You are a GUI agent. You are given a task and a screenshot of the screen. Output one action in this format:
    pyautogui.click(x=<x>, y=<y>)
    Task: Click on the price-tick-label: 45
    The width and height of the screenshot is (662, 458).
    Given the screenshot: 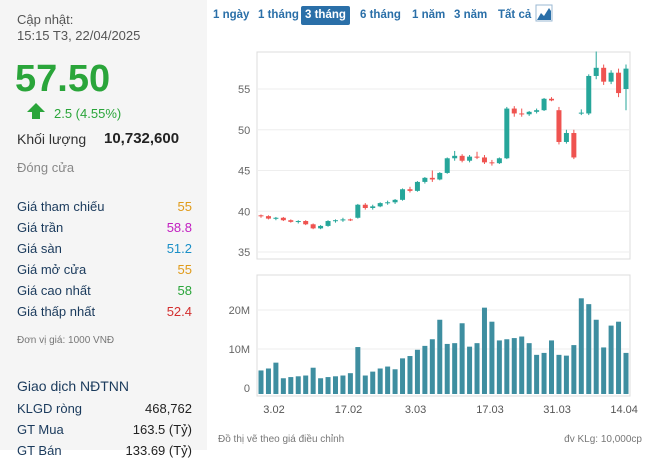 What is the action you would take?
    pyautogui.click(x=244, y=172)
    